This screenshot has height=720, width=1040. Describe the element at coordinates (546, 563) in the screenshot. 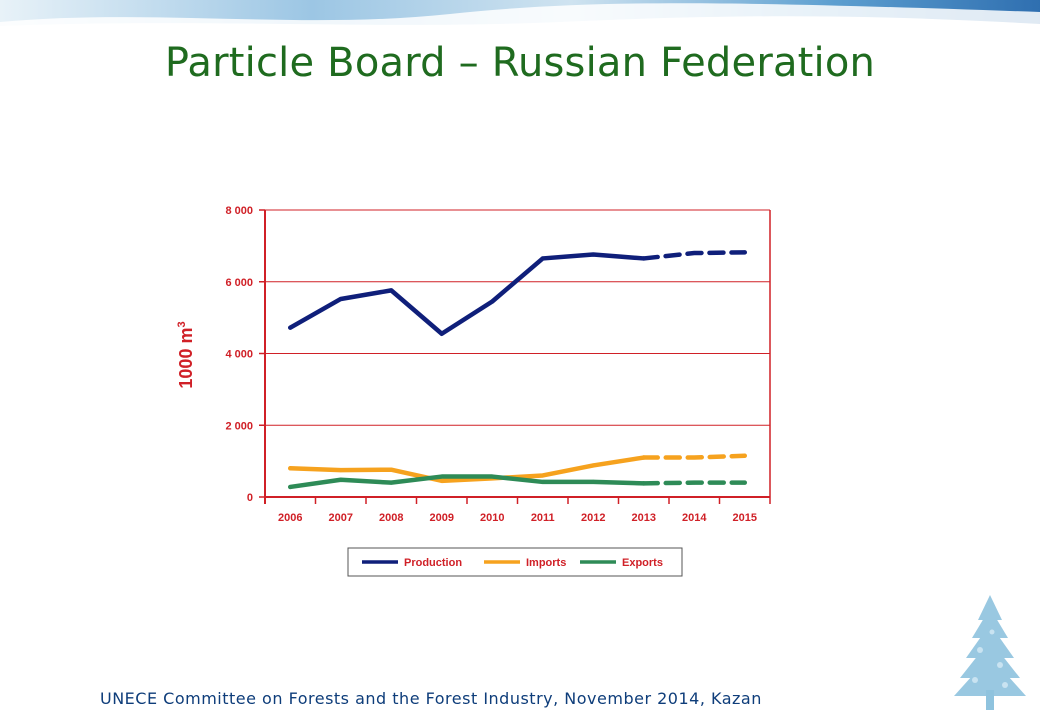

I see `imports-legend-label: Imports` at that location.